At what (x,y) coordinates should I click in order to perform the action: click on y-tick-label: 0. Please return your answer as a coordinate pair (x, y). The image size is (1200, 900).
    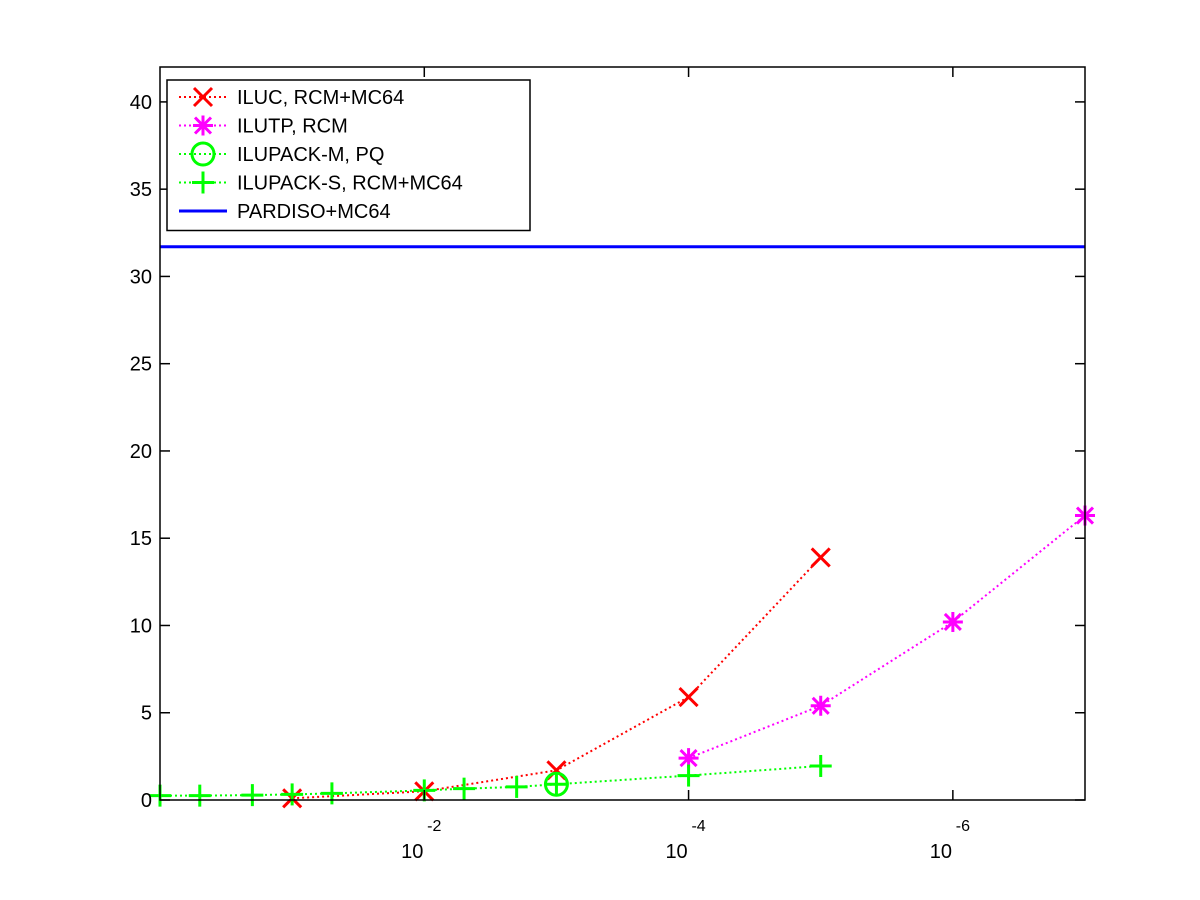
    Looking at the image, I should click on (146, 801).